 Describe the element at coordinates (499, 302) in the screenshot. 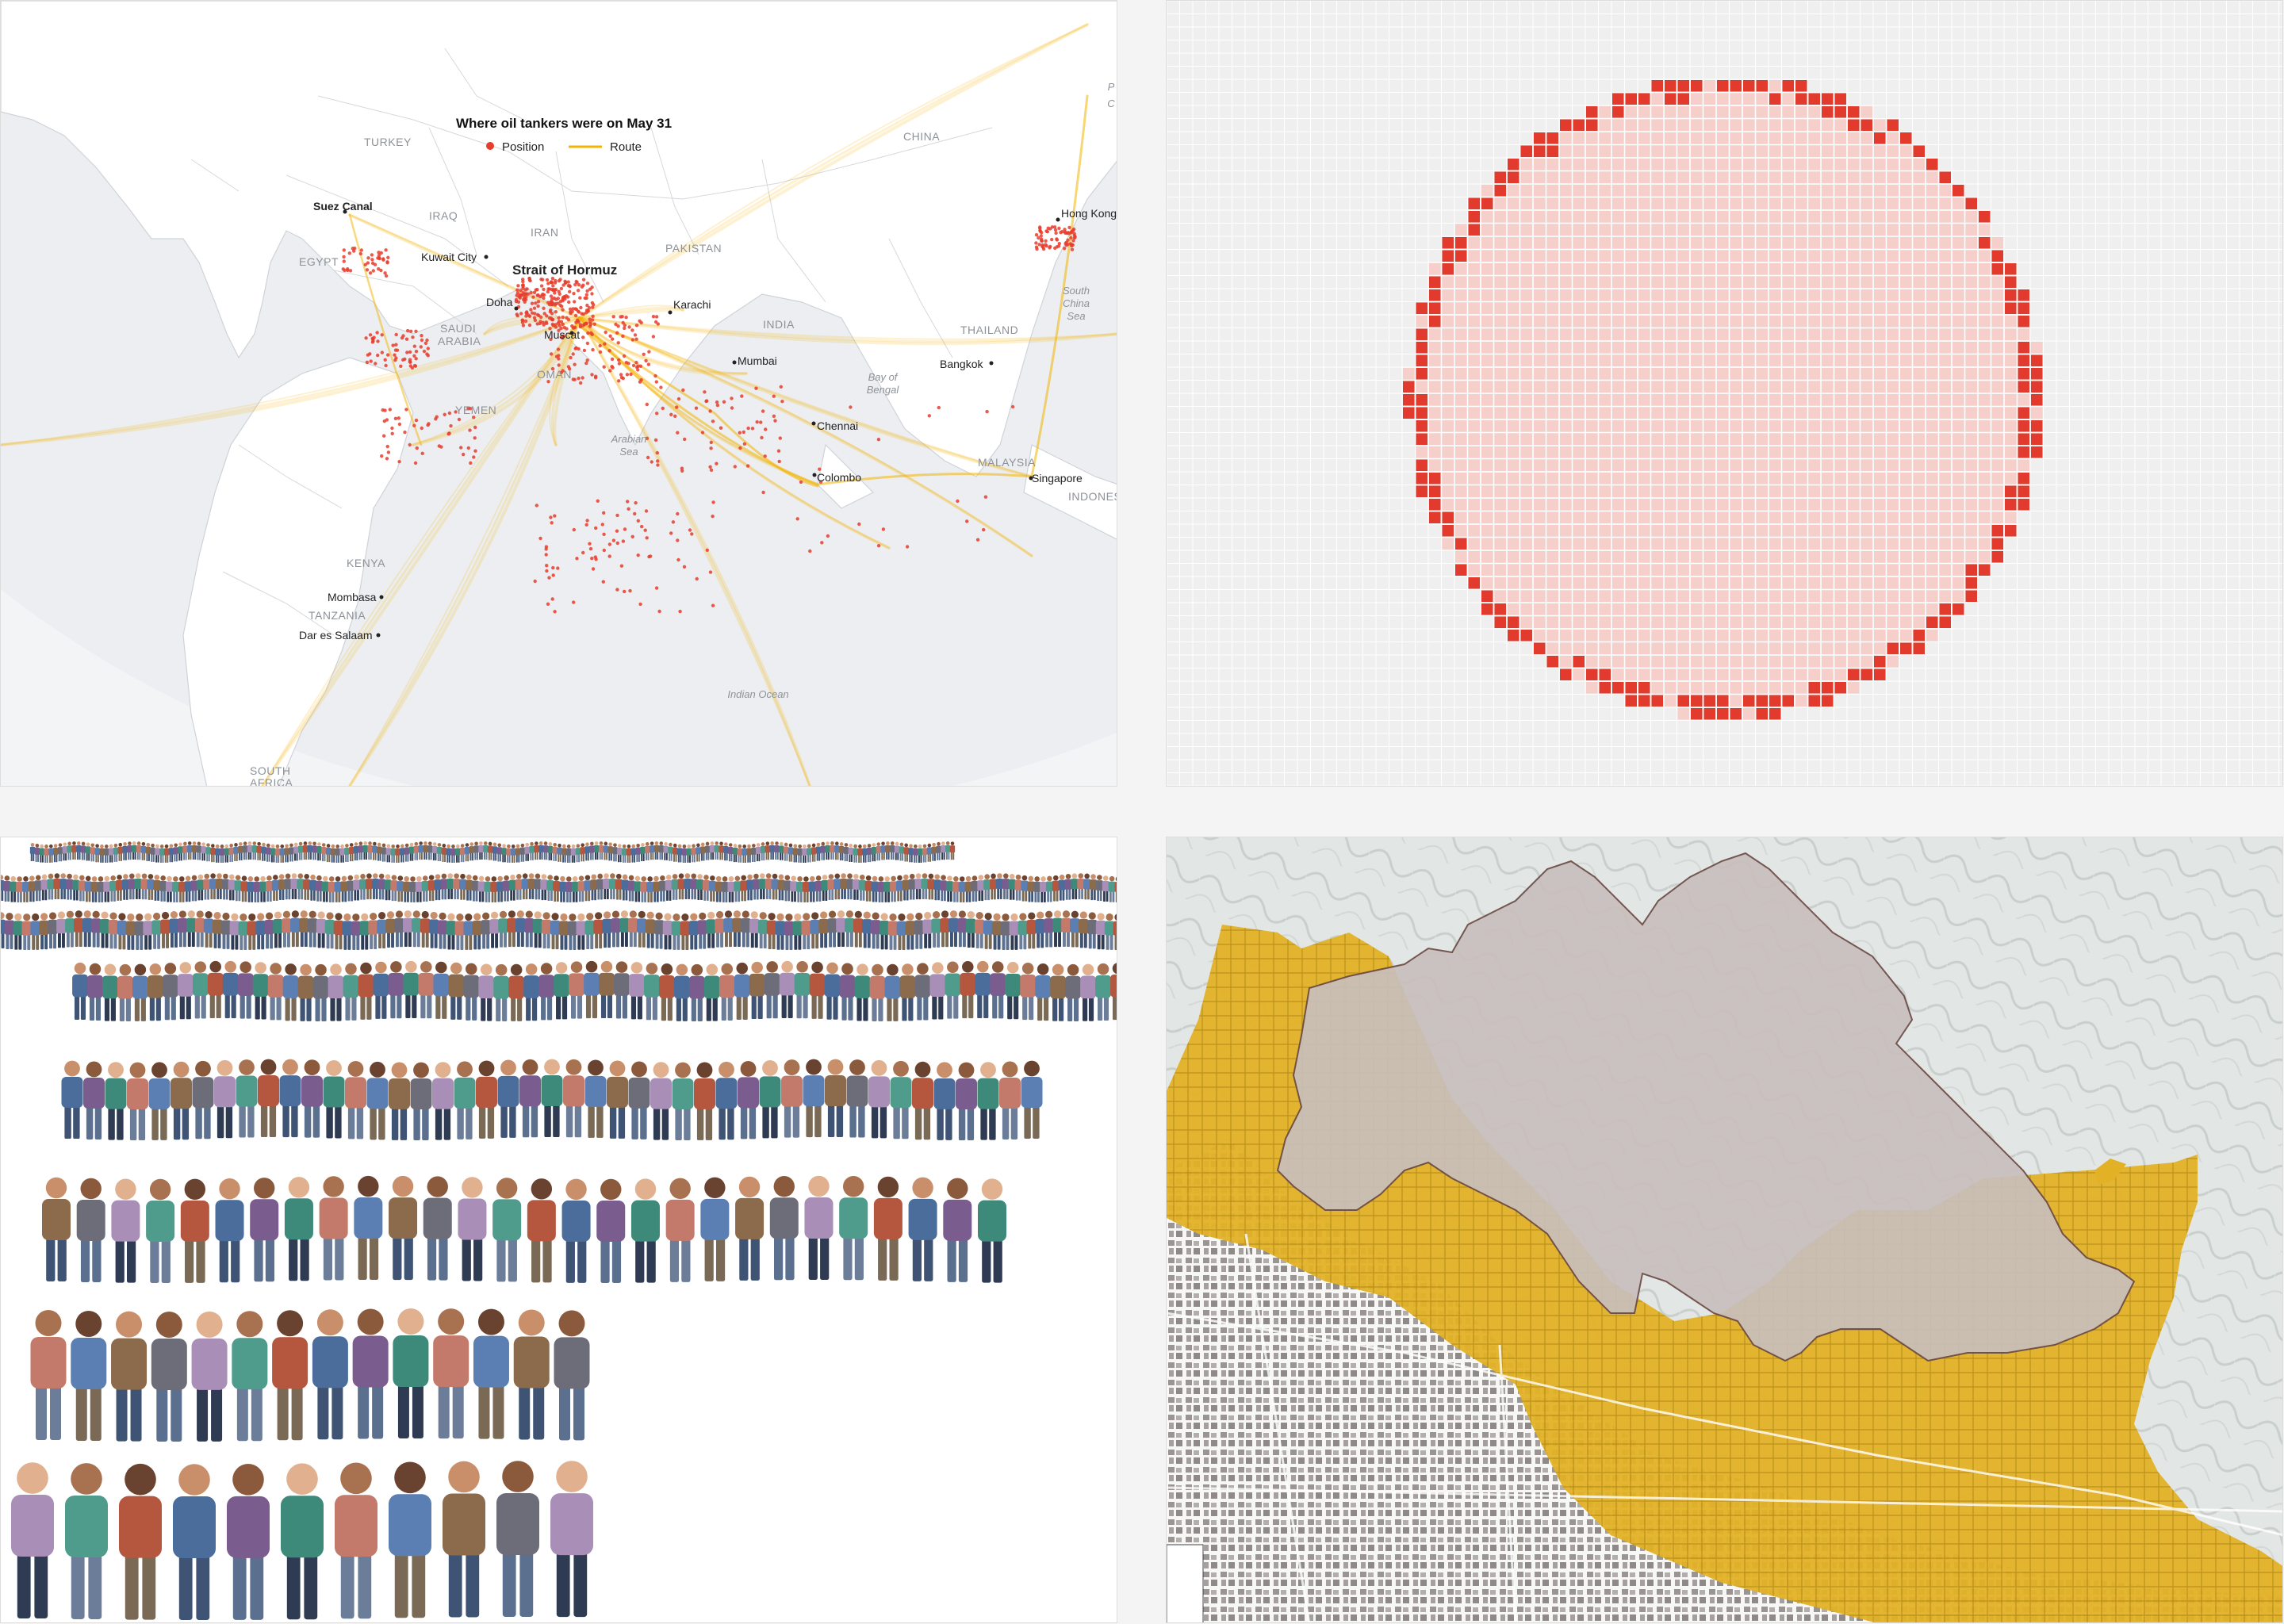

I see `city-label: Doha` at that location.